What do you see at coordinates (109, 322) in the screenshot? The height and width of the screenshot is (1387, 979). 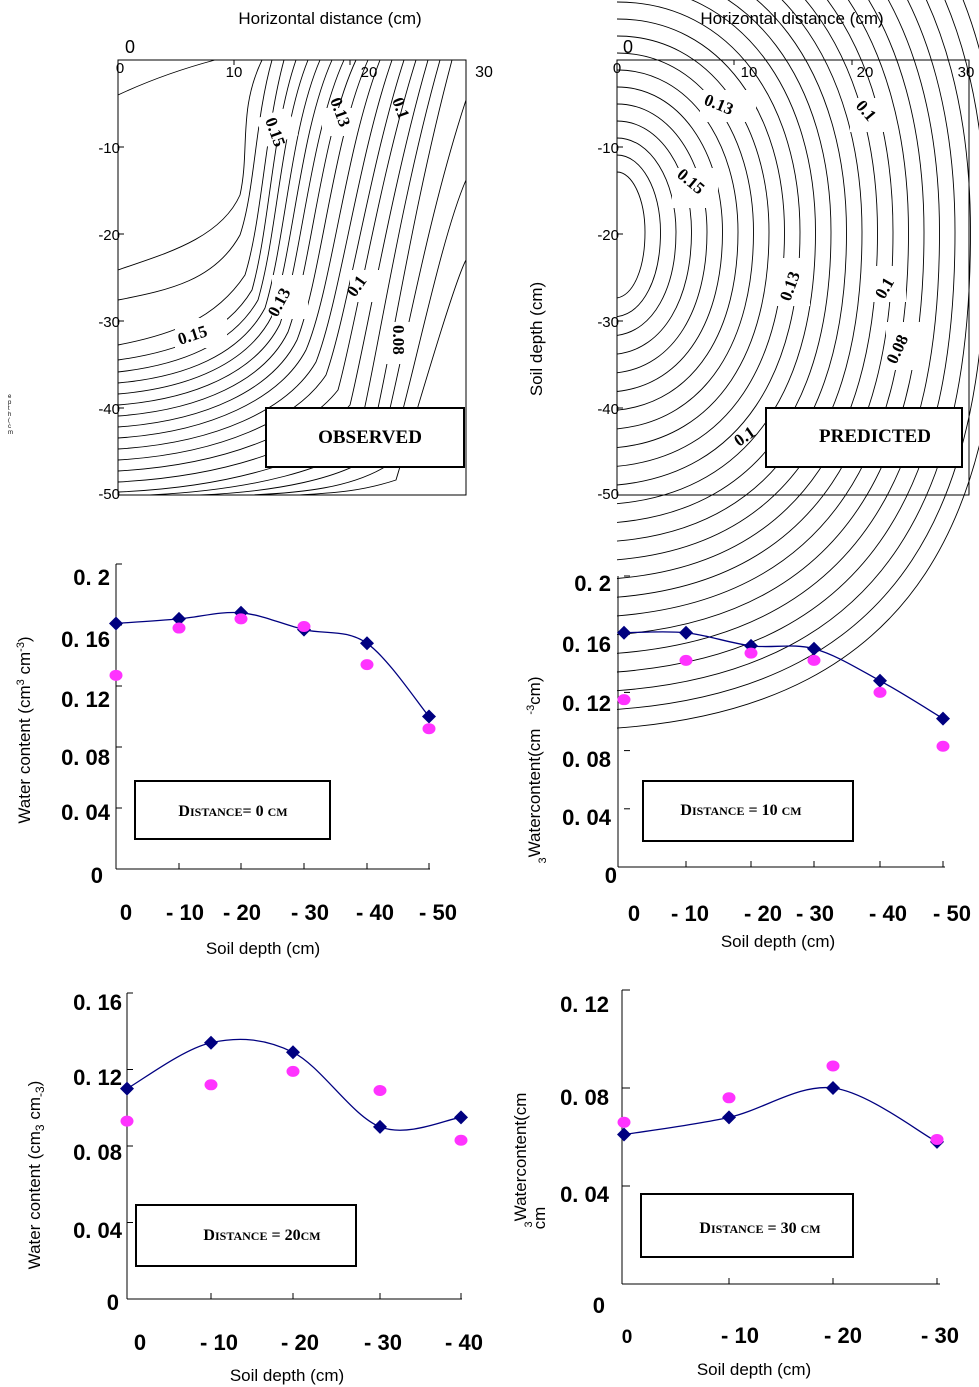 I see `y-tick-label: -30` at bounding box center [109, 322].